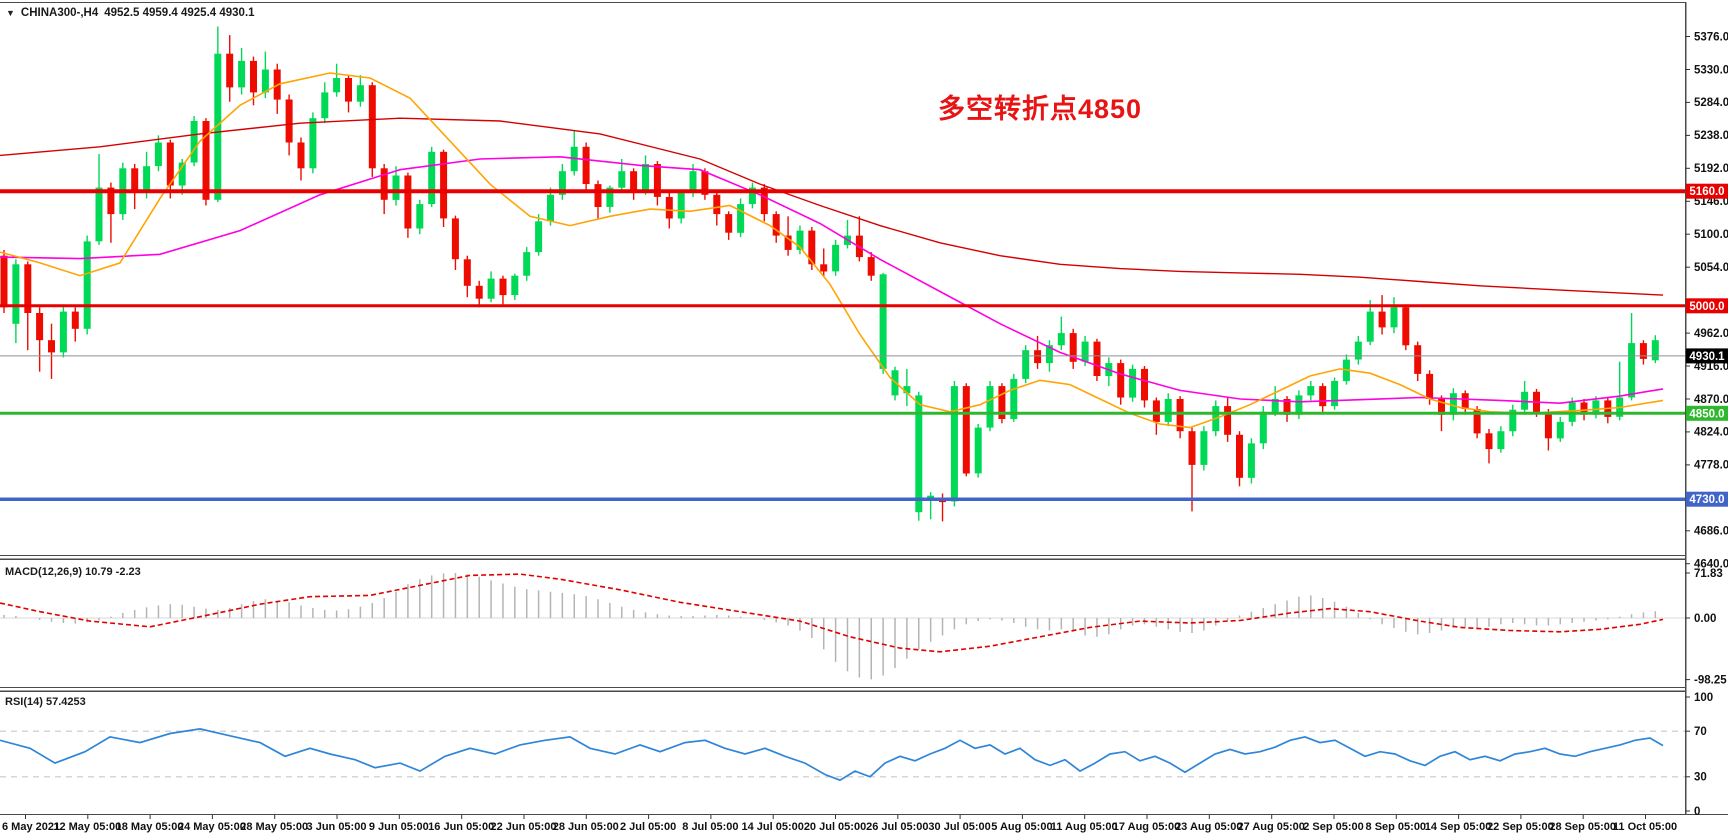 The width and height of the screenshot is (1728, 838). Describe the element at coordinates (10, 13) in the screenshot. I see `dropdown-icon: ▼` at that location.